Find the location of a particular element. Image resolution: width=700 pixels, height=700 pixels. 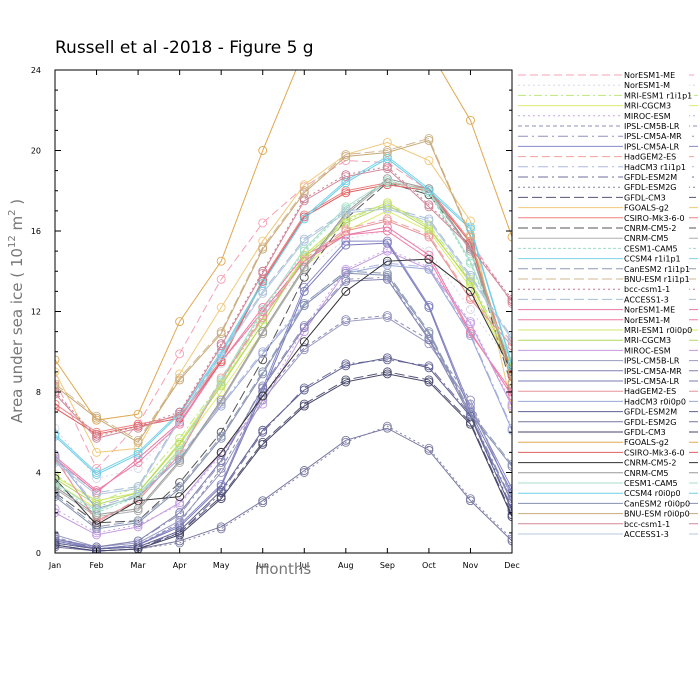

legend-label: IPSL-CM5A-MR is located at coordinates (653, 371).